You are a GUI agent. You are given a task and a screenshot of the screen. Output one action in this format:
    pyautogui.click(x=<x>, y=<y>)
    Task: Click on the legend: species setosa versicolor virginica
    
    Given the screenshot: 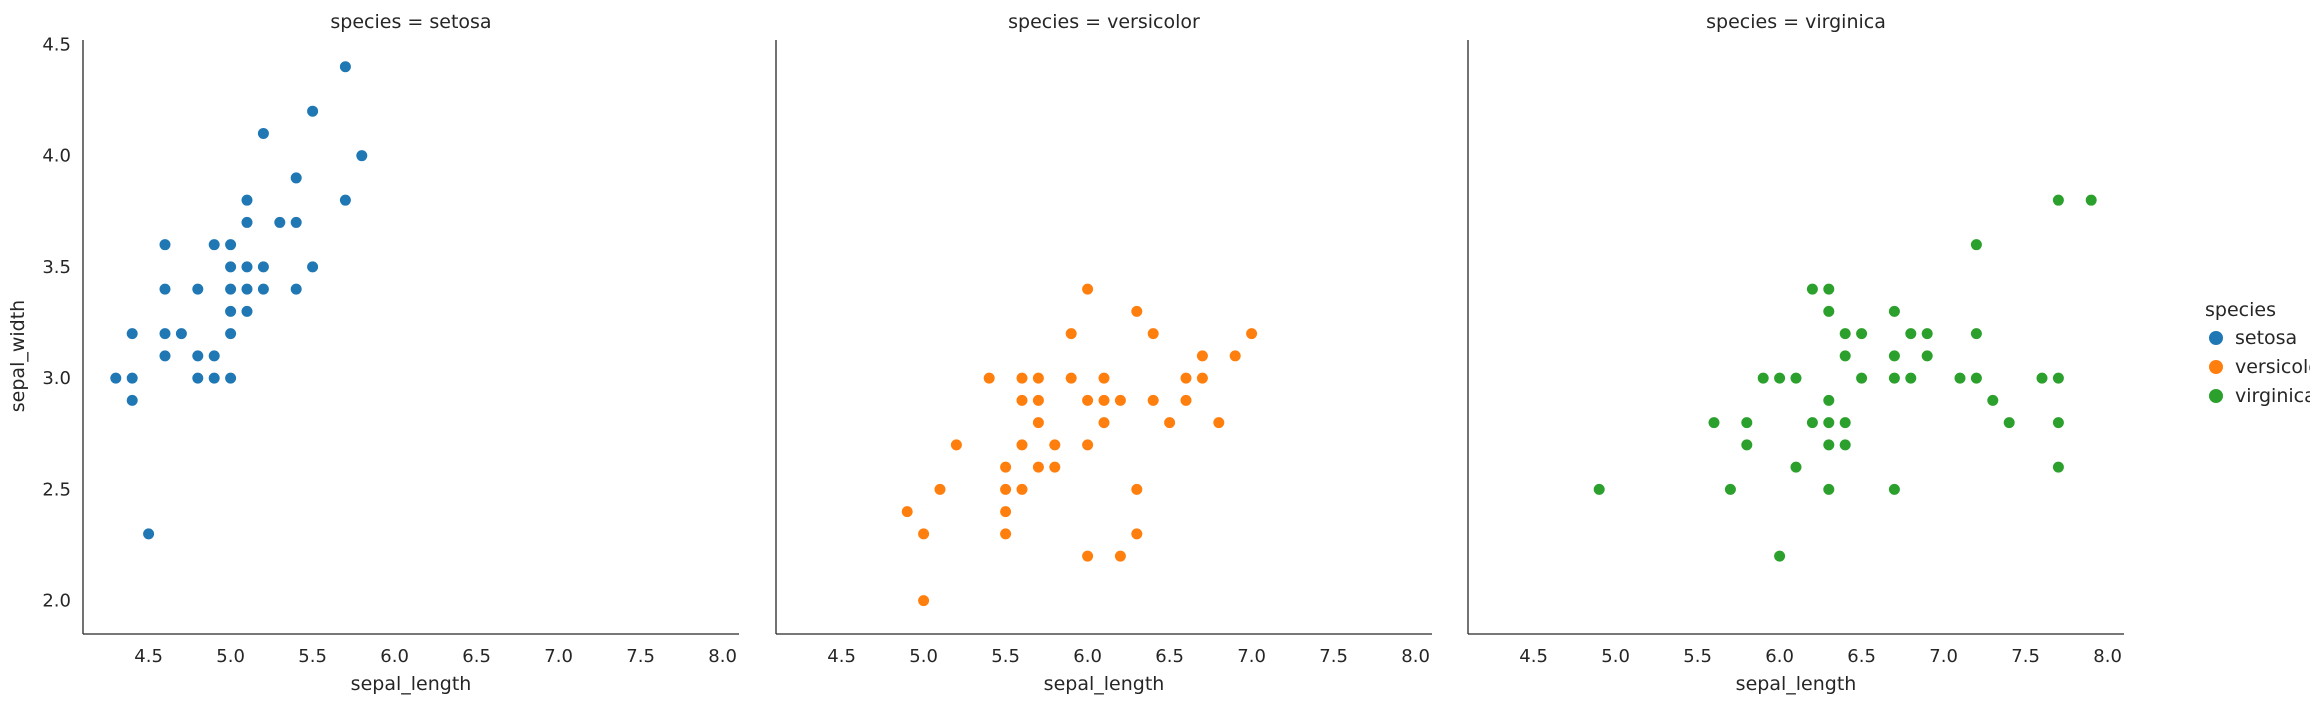 What is the action you would take?
    pyautogui.click(x=2257, y=353)
    